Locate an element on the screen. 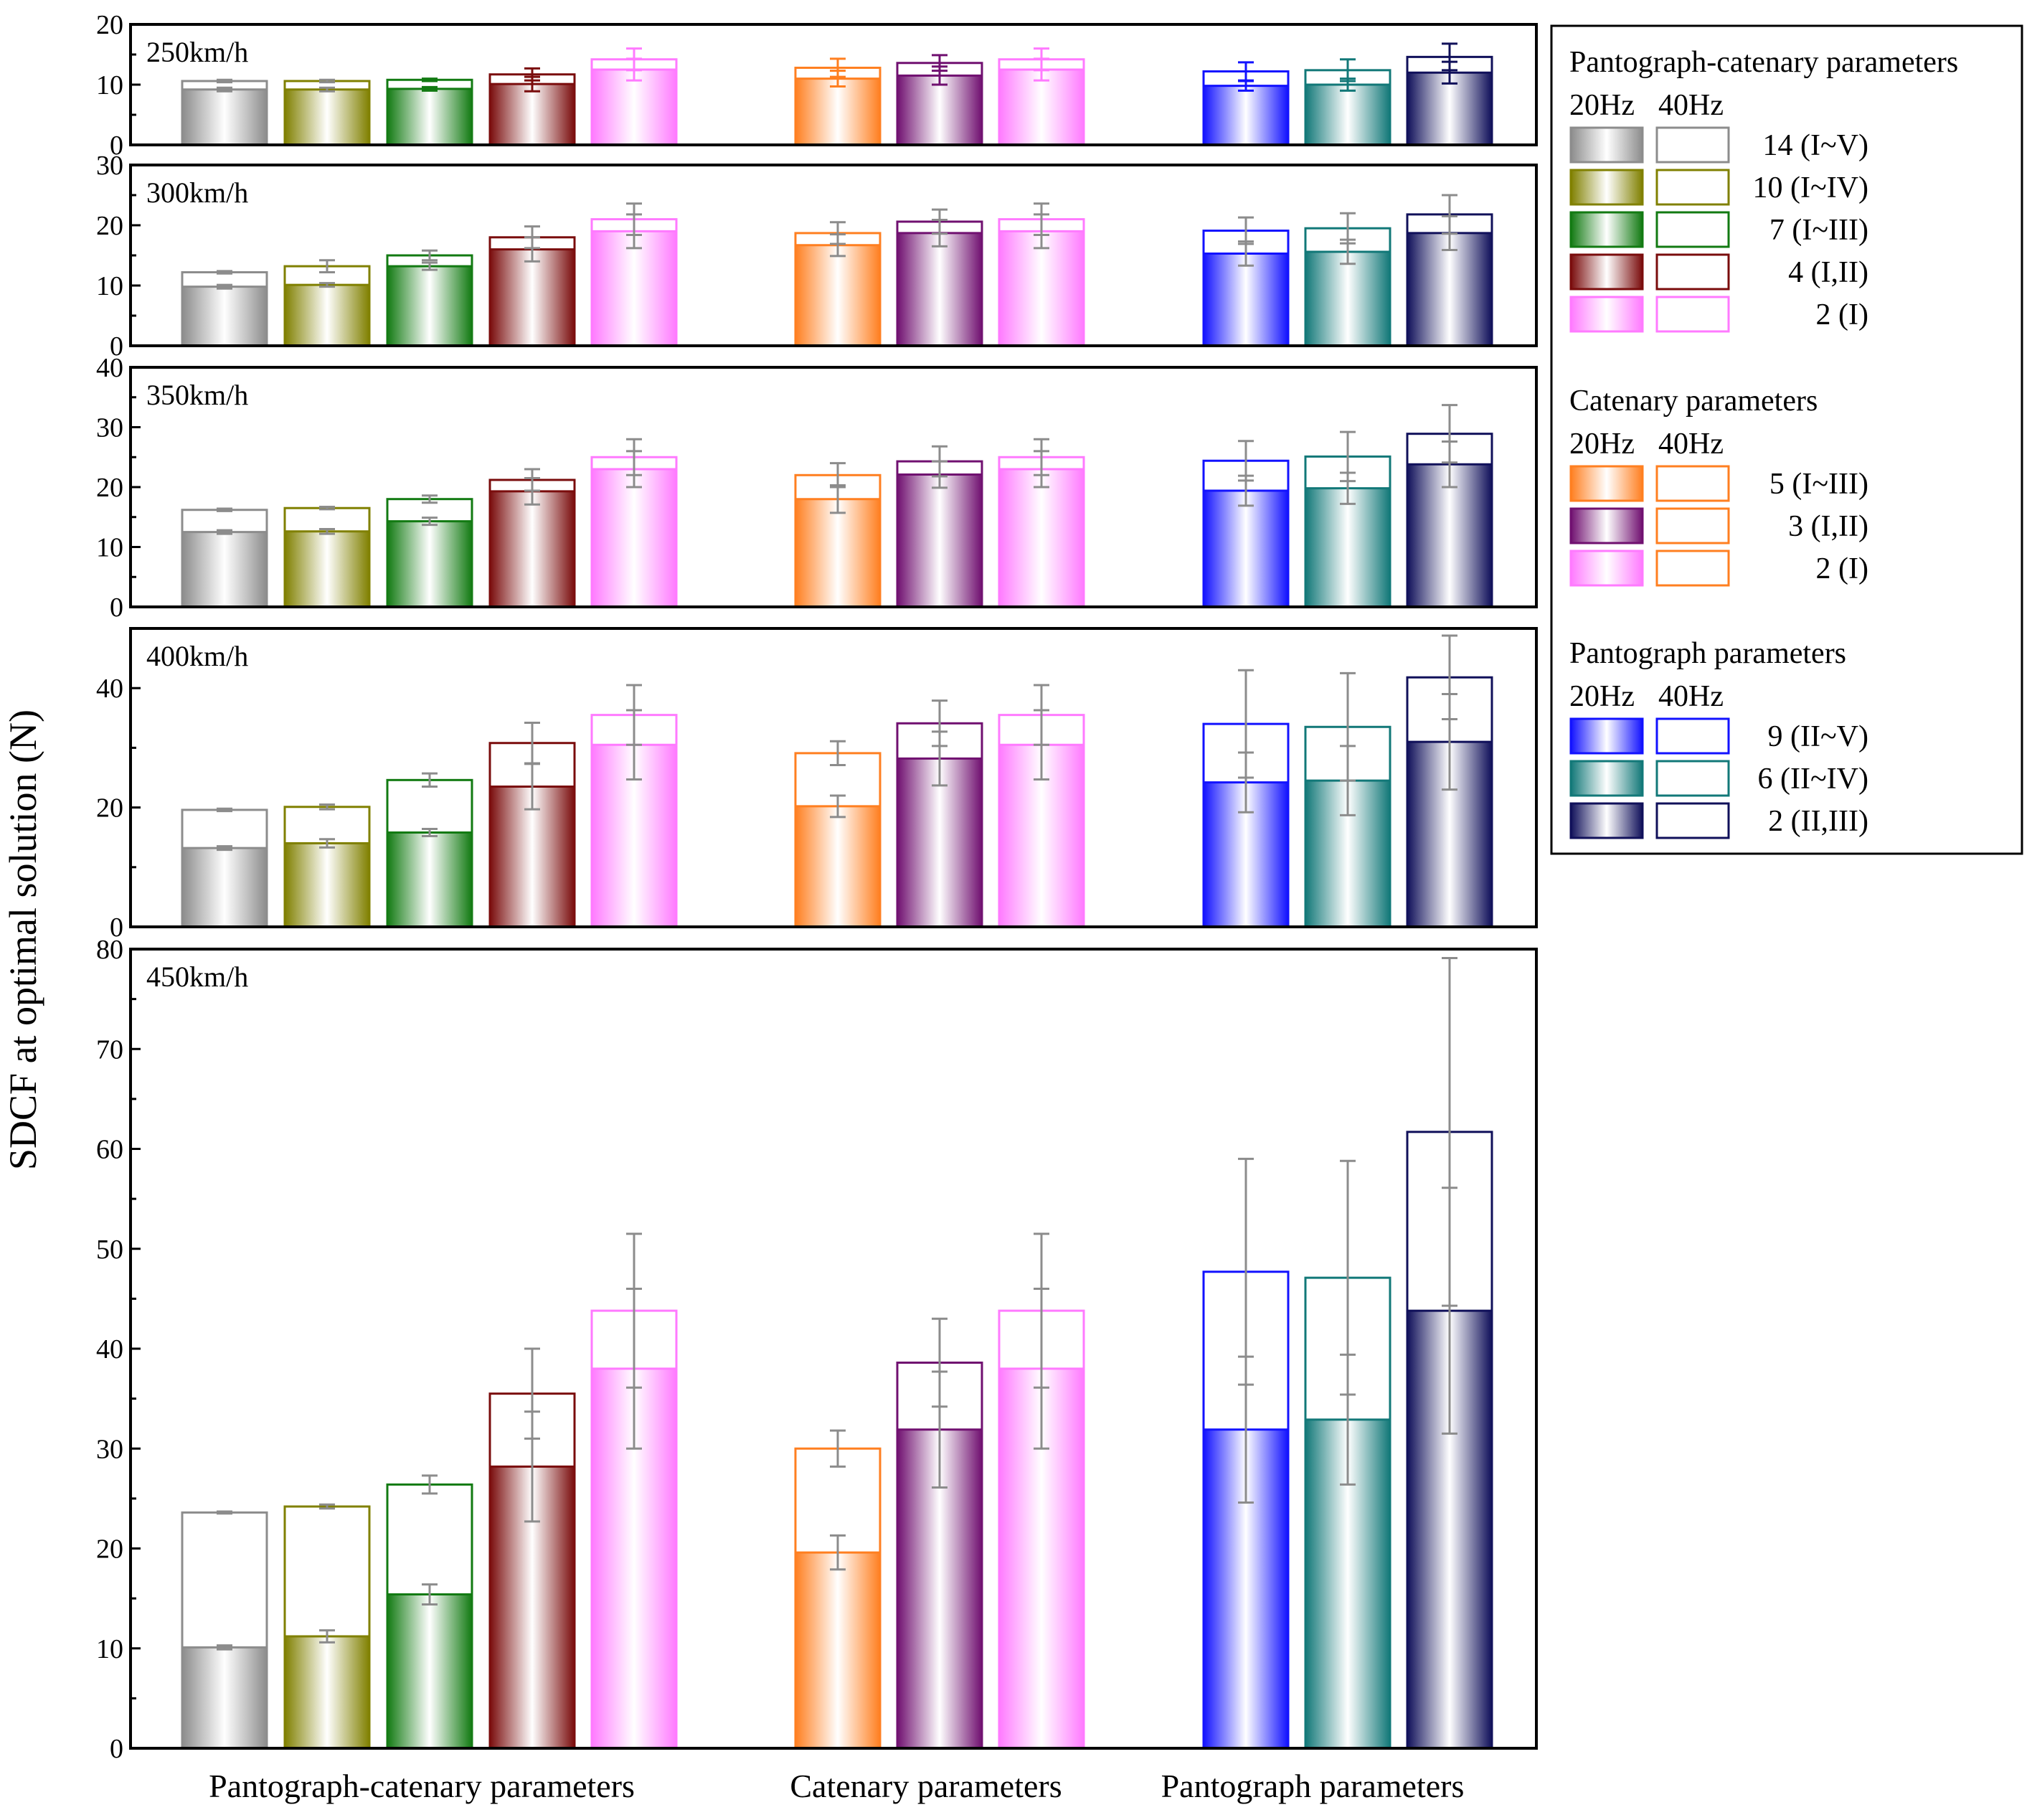  legend-item-label: 9 (II~V) is located at coordinates (1819, 736).